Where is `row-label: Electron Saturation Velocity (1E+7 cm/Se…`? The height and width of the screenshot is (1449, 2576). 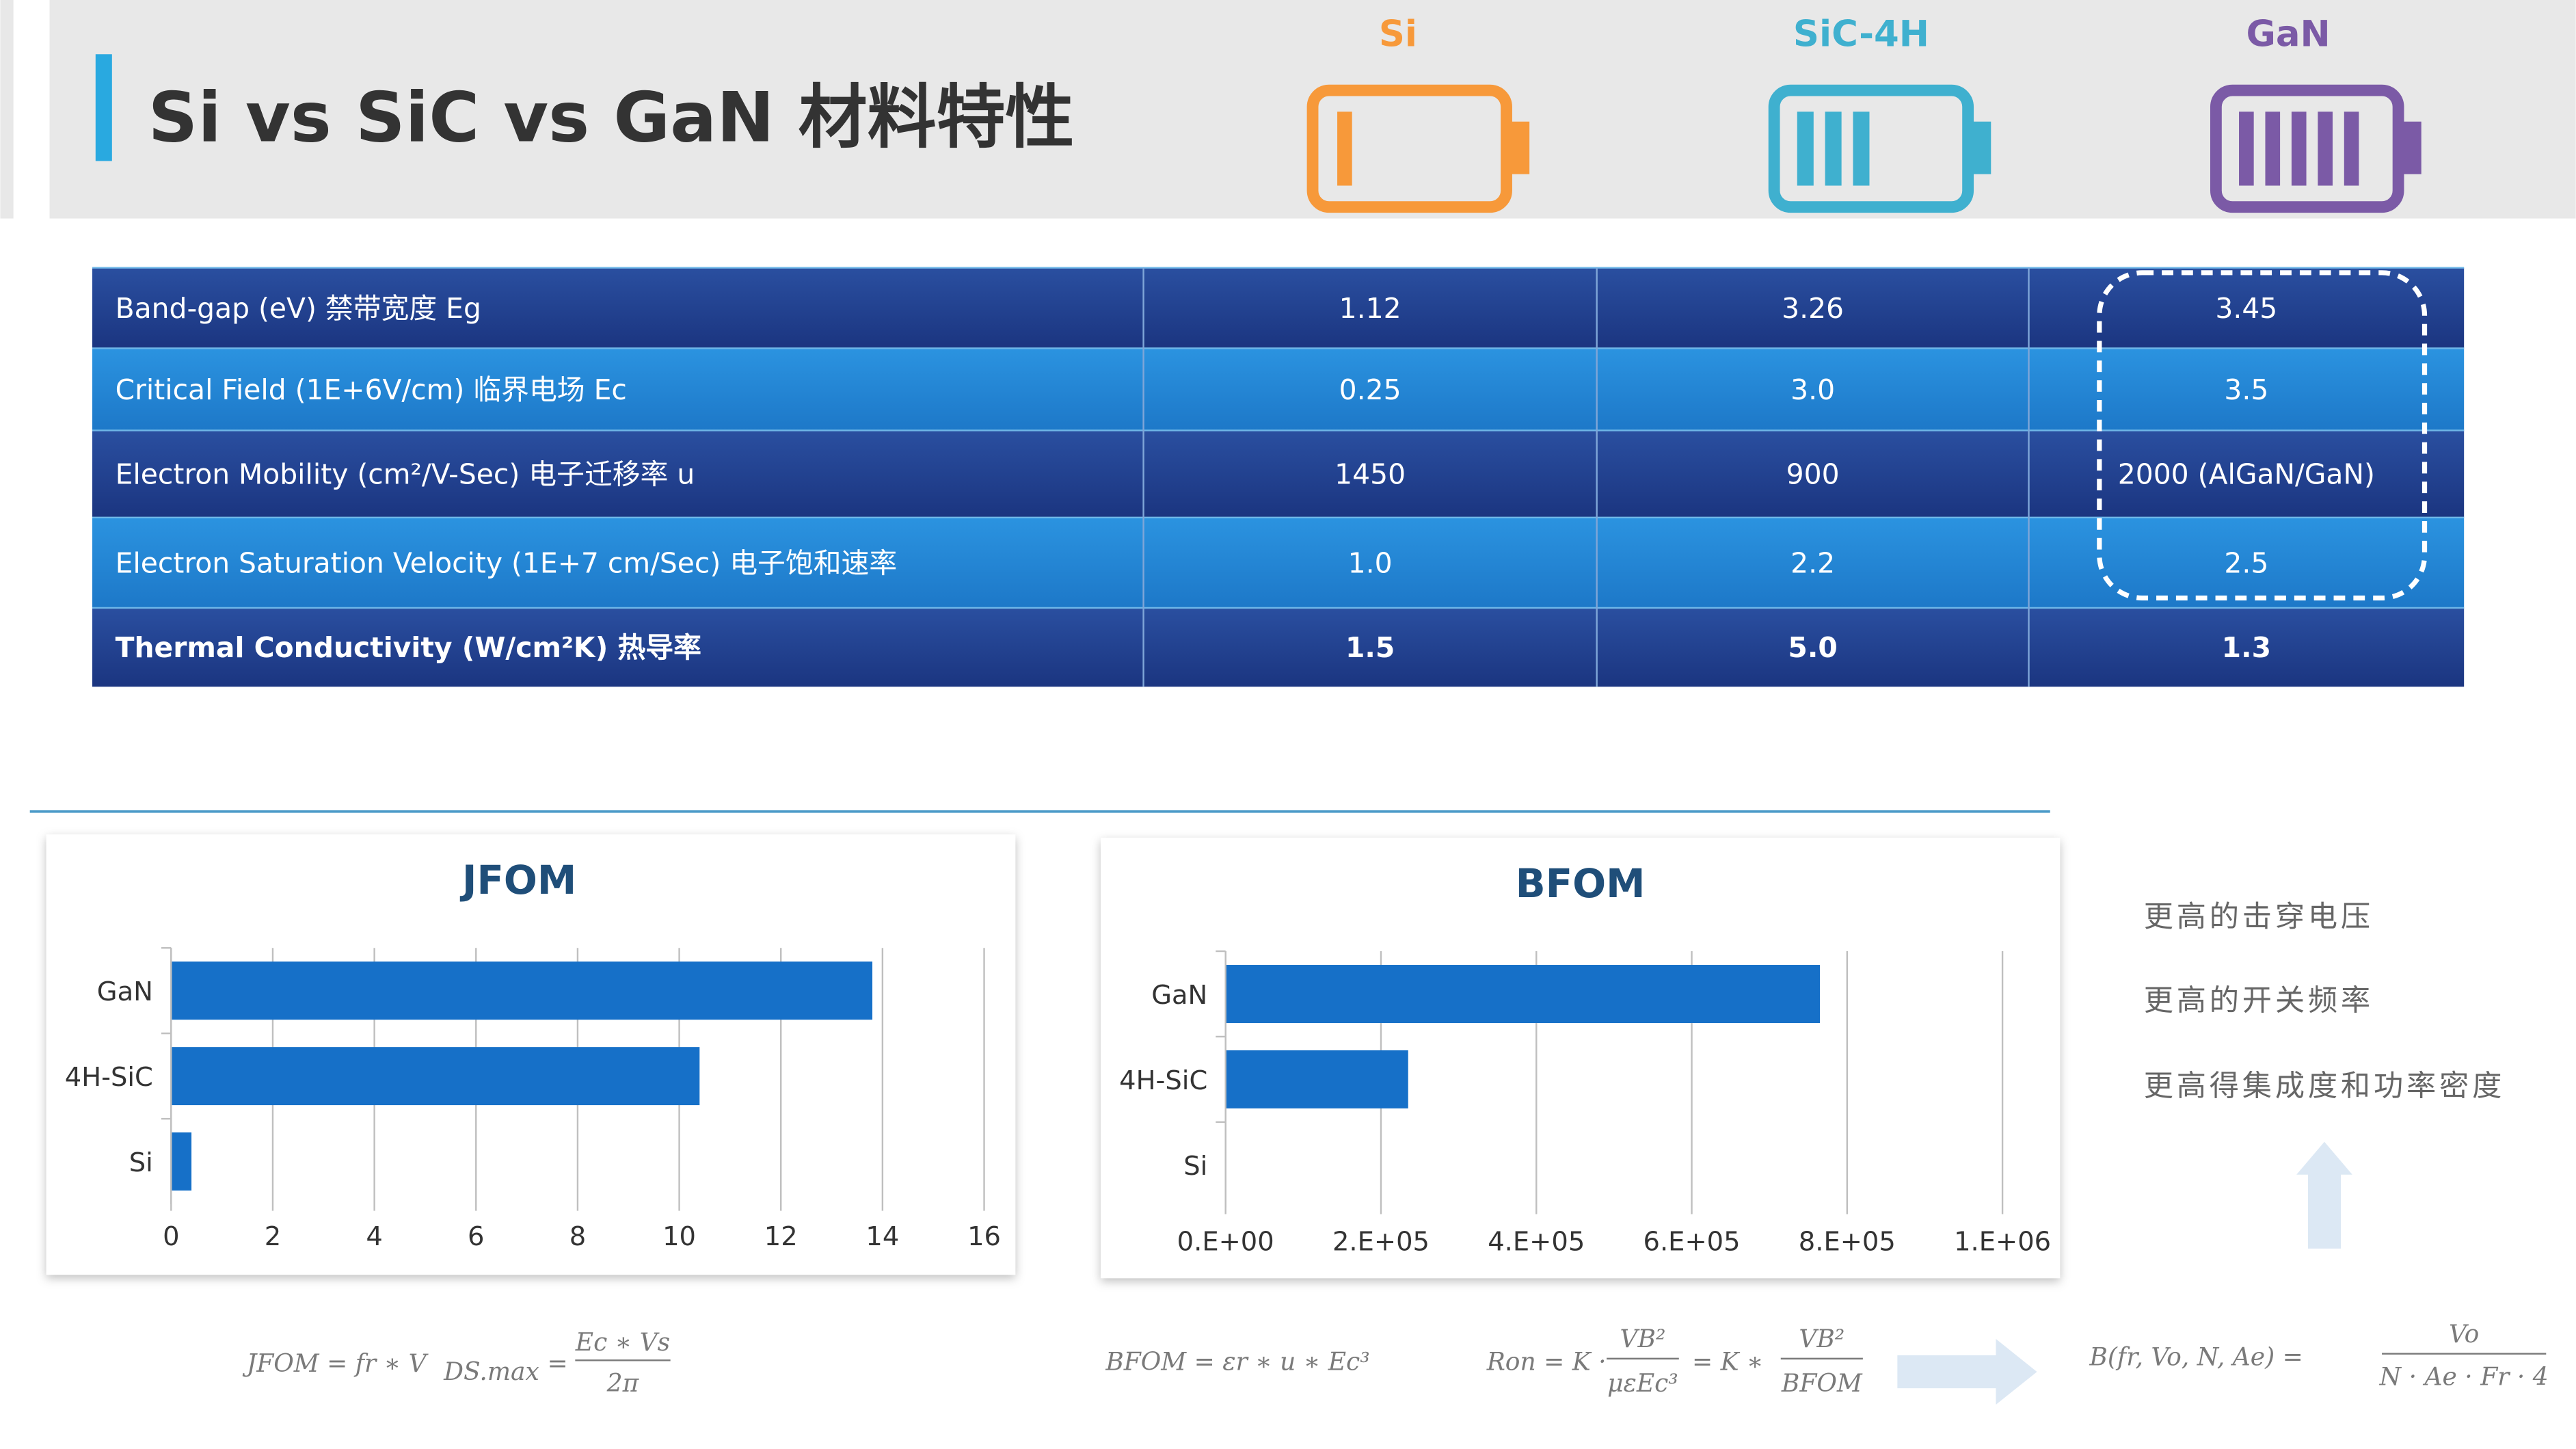 row-label: Electron Saturation Velocity (1E+7 cm/Se… is located at coordinates (507, 562).